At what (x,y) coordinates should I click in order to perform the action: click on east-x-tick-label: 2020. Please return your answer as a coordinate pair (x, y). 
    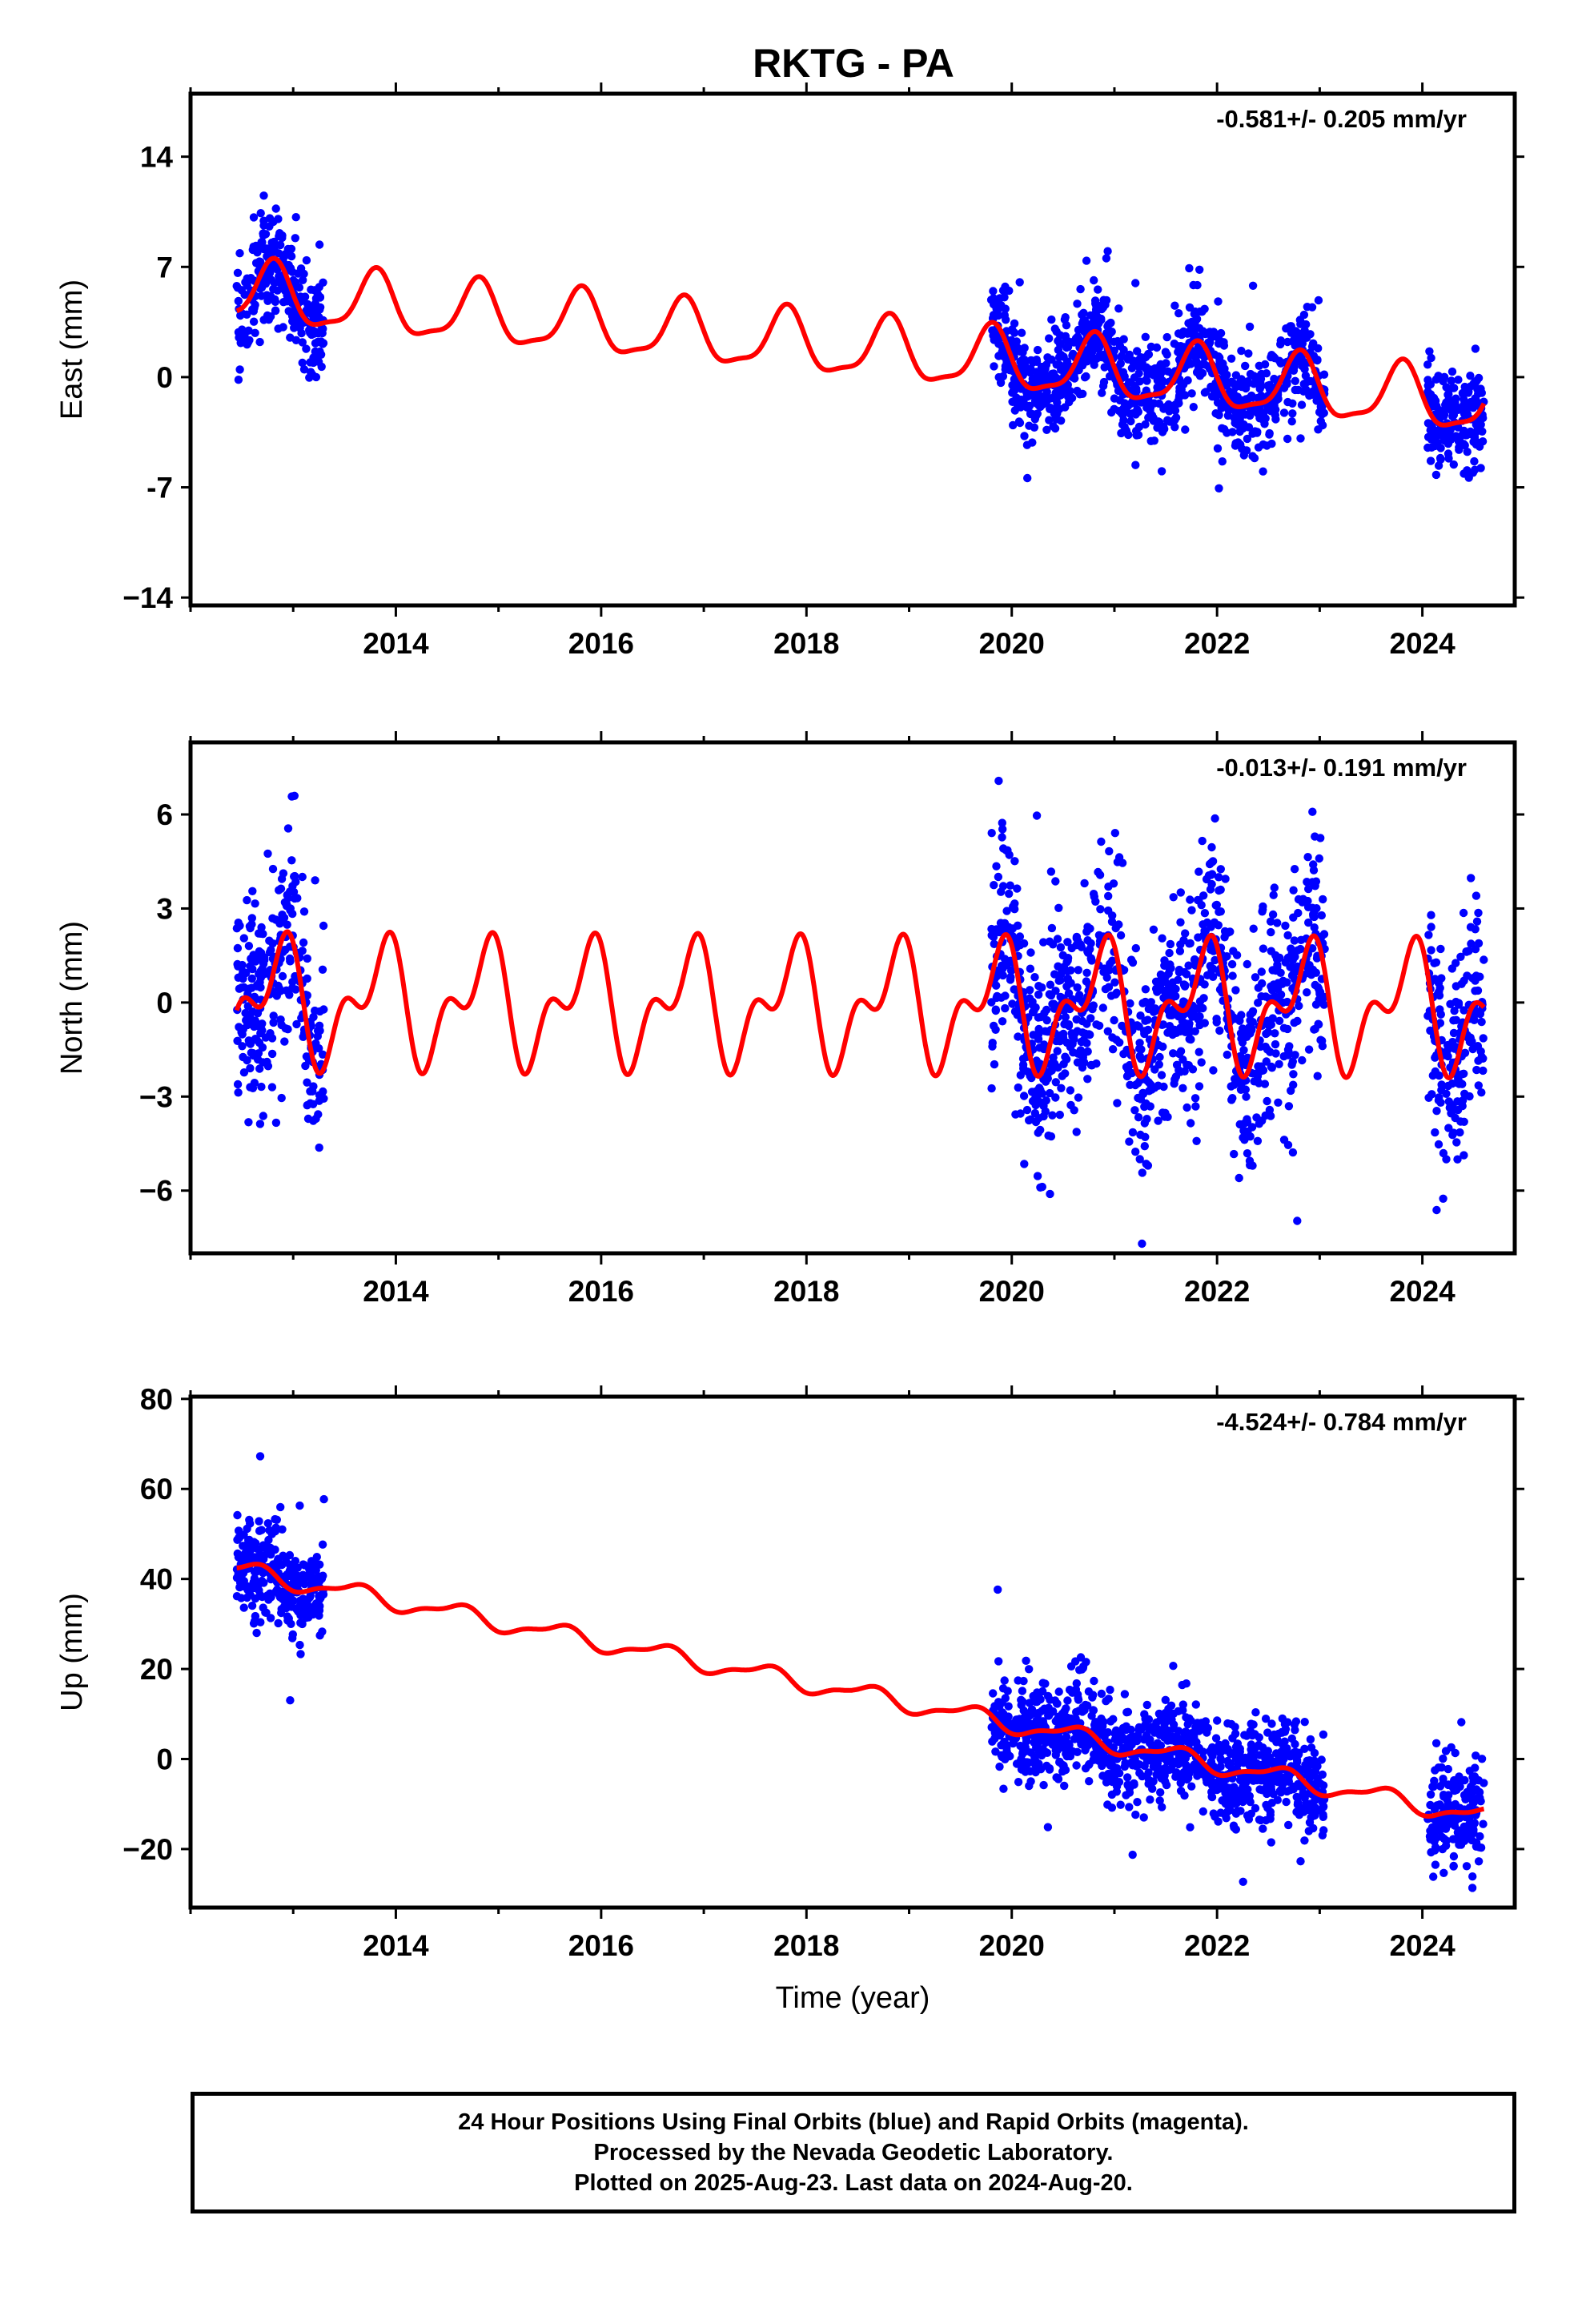
    Looking at the image, I should click on (1012, 644).